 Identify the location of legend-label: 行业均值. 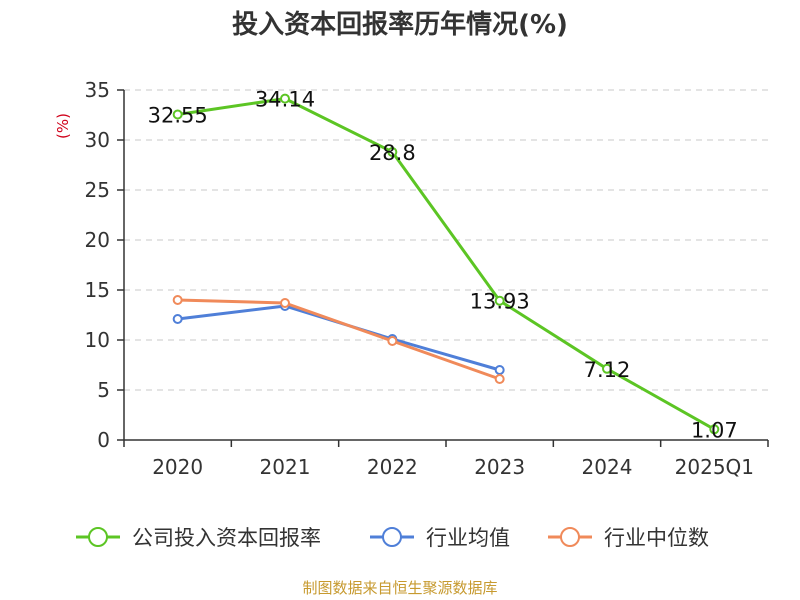
(468, 538).